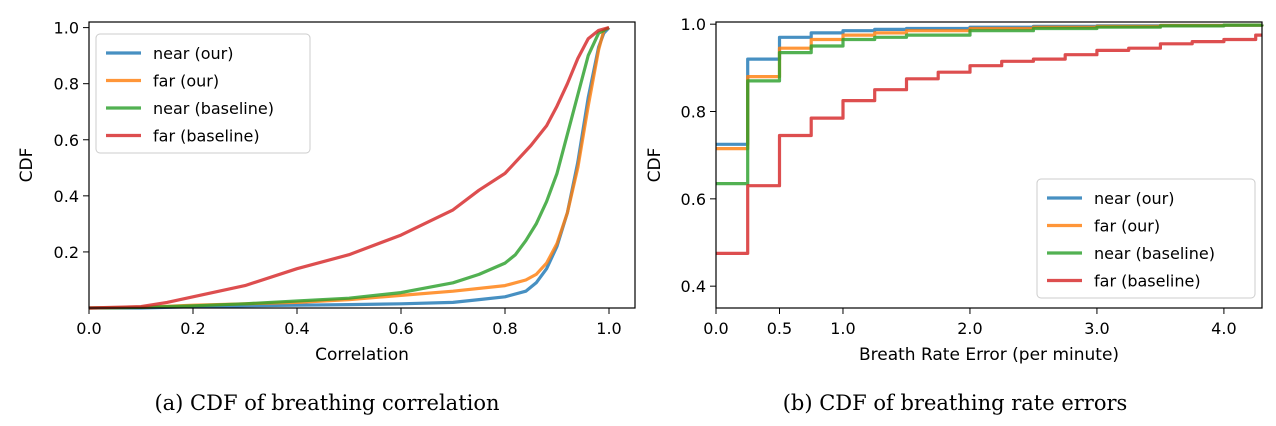  What do you see at coordinates (955, 403) in the screenshot?
I see `subfigure-caption: (b) CDF of breathing rate errors` at bounding box center [955, 403].